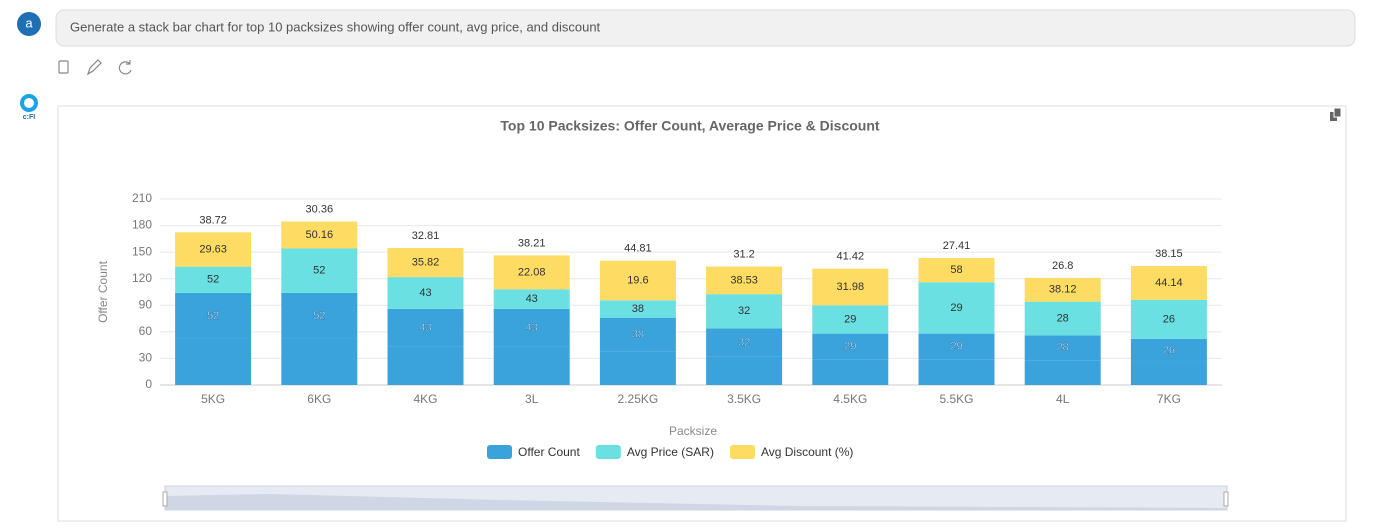  Describe the element at coordinates (63, 67) in the screenshot. I see `copy-icon` at that location.